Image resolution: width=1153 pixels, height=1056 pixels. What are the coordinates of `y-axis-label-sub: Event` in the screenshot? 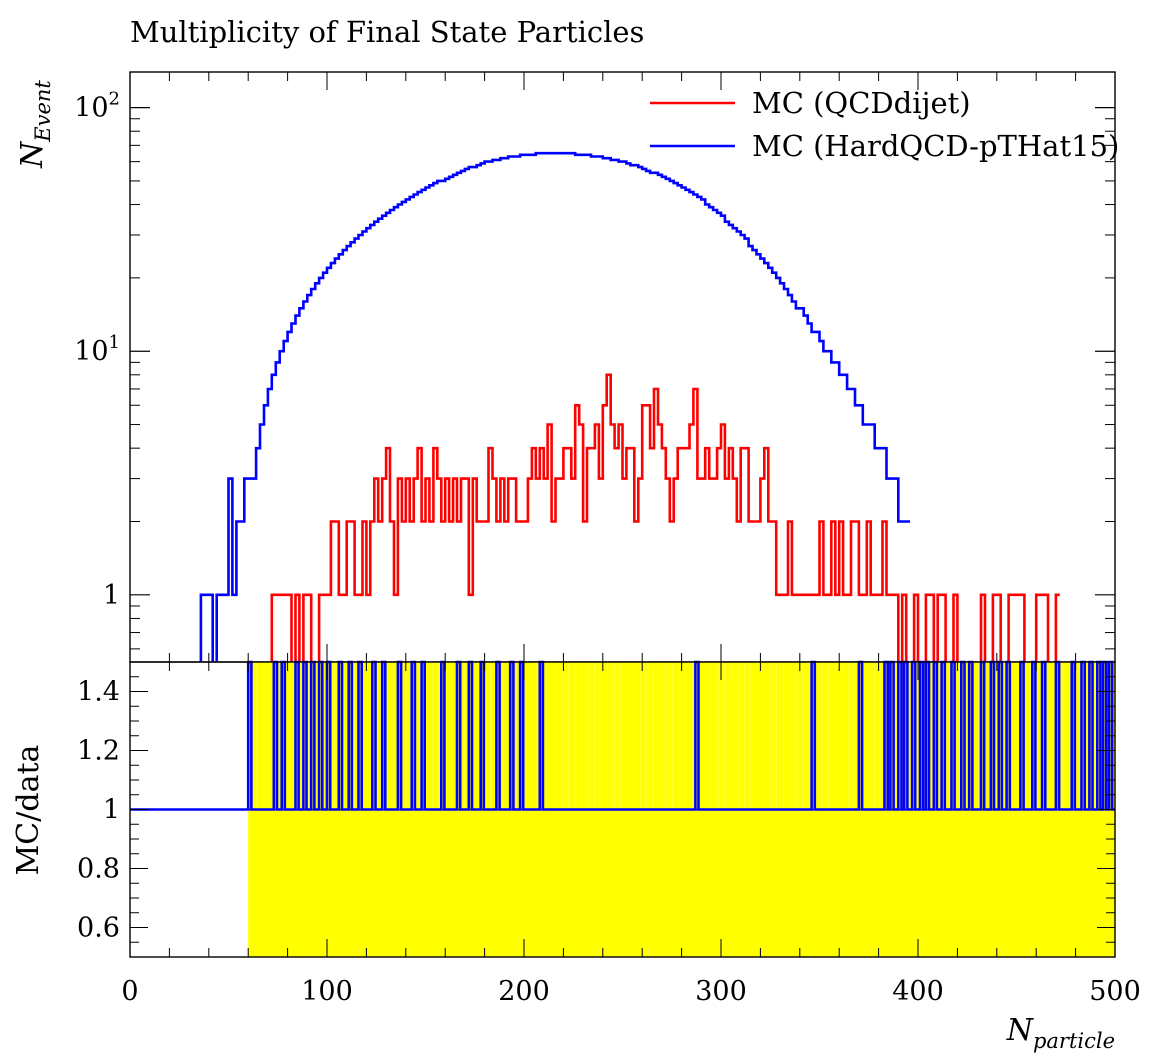 It's located at (43, 111).